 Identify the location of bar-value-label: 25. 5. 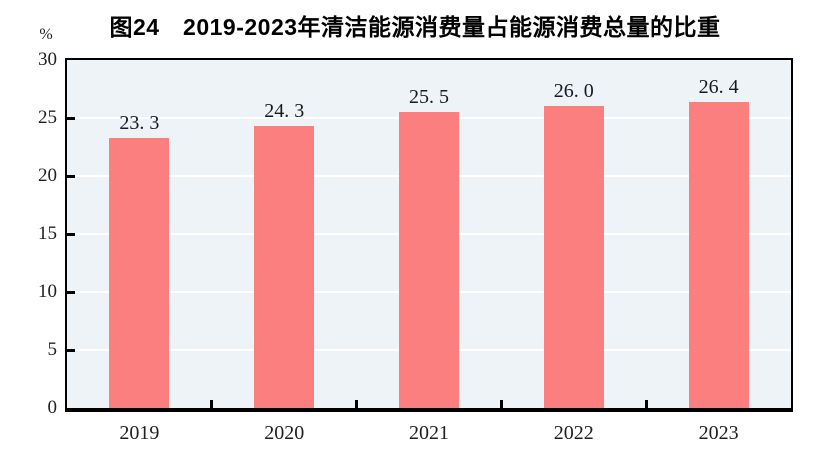
(429, 97).